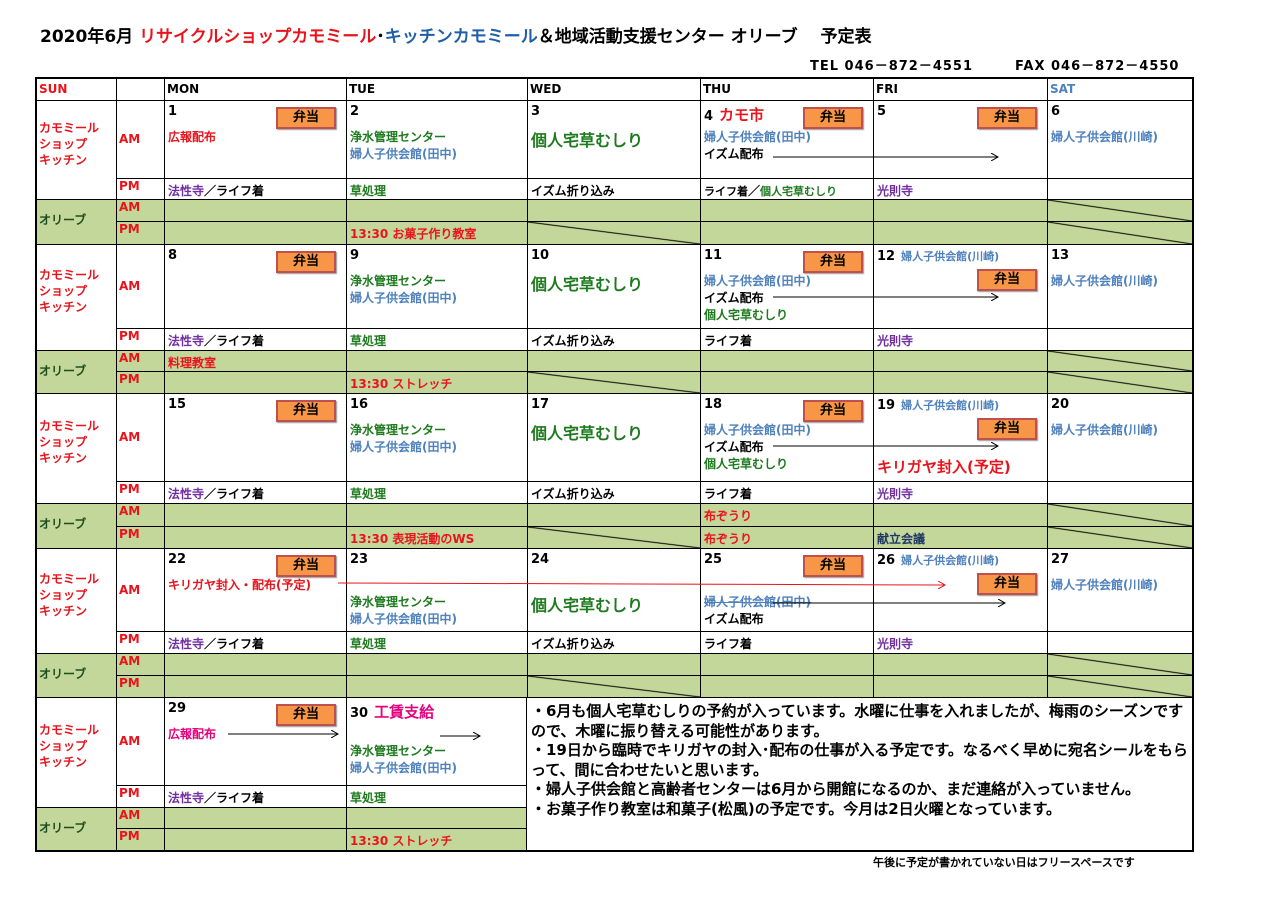 The height and width of the screenshot is (904, 1280). Describe the element at coordinates (140, 286) in the screenshot. I see `am-label: AM` at that location.